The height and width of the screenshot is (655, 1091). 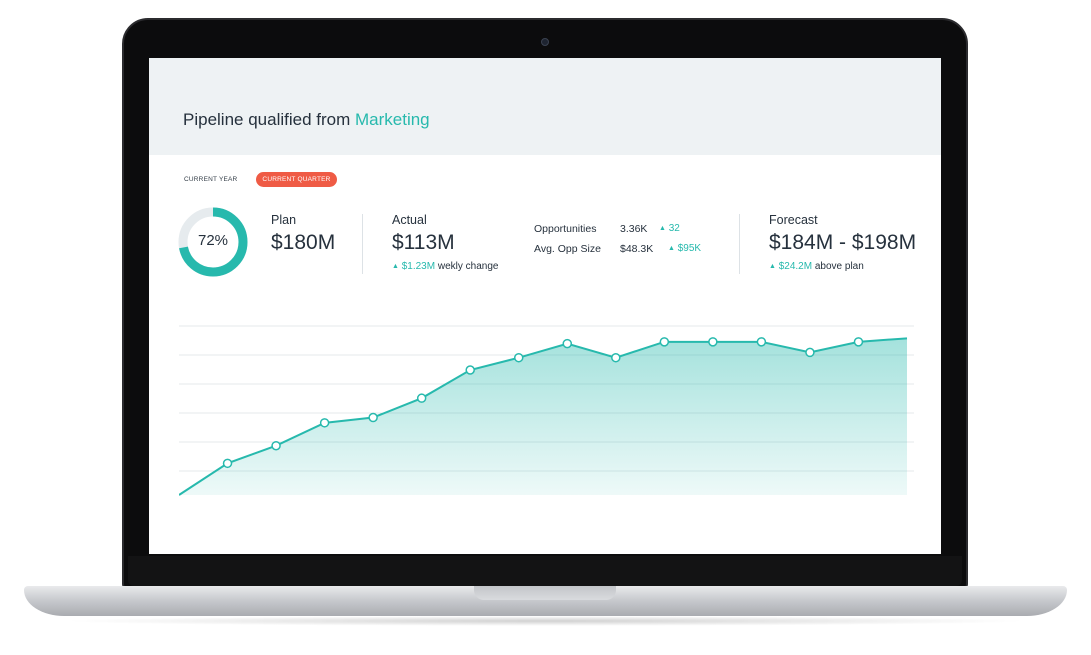 I want to click on actual-value: $113M, so click(x=423, y=242).